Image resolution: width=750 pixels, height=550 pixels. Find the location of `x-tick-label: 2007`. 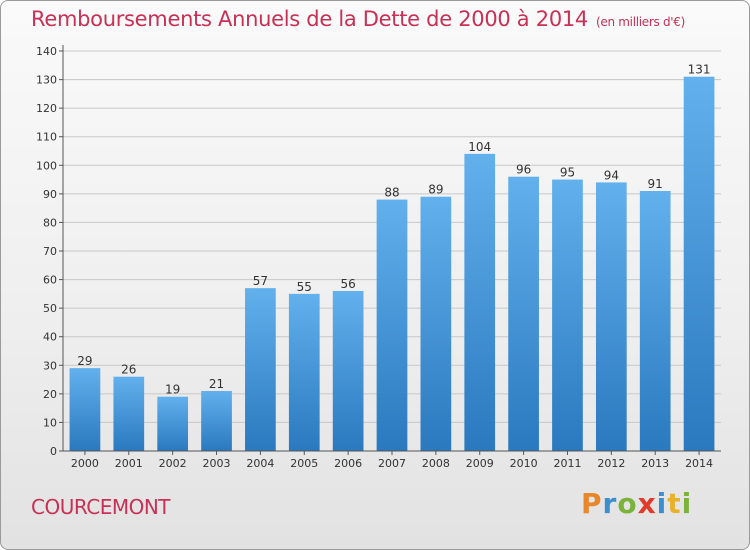

x-tick-label: 2007 is located at coordinates (392, 463).